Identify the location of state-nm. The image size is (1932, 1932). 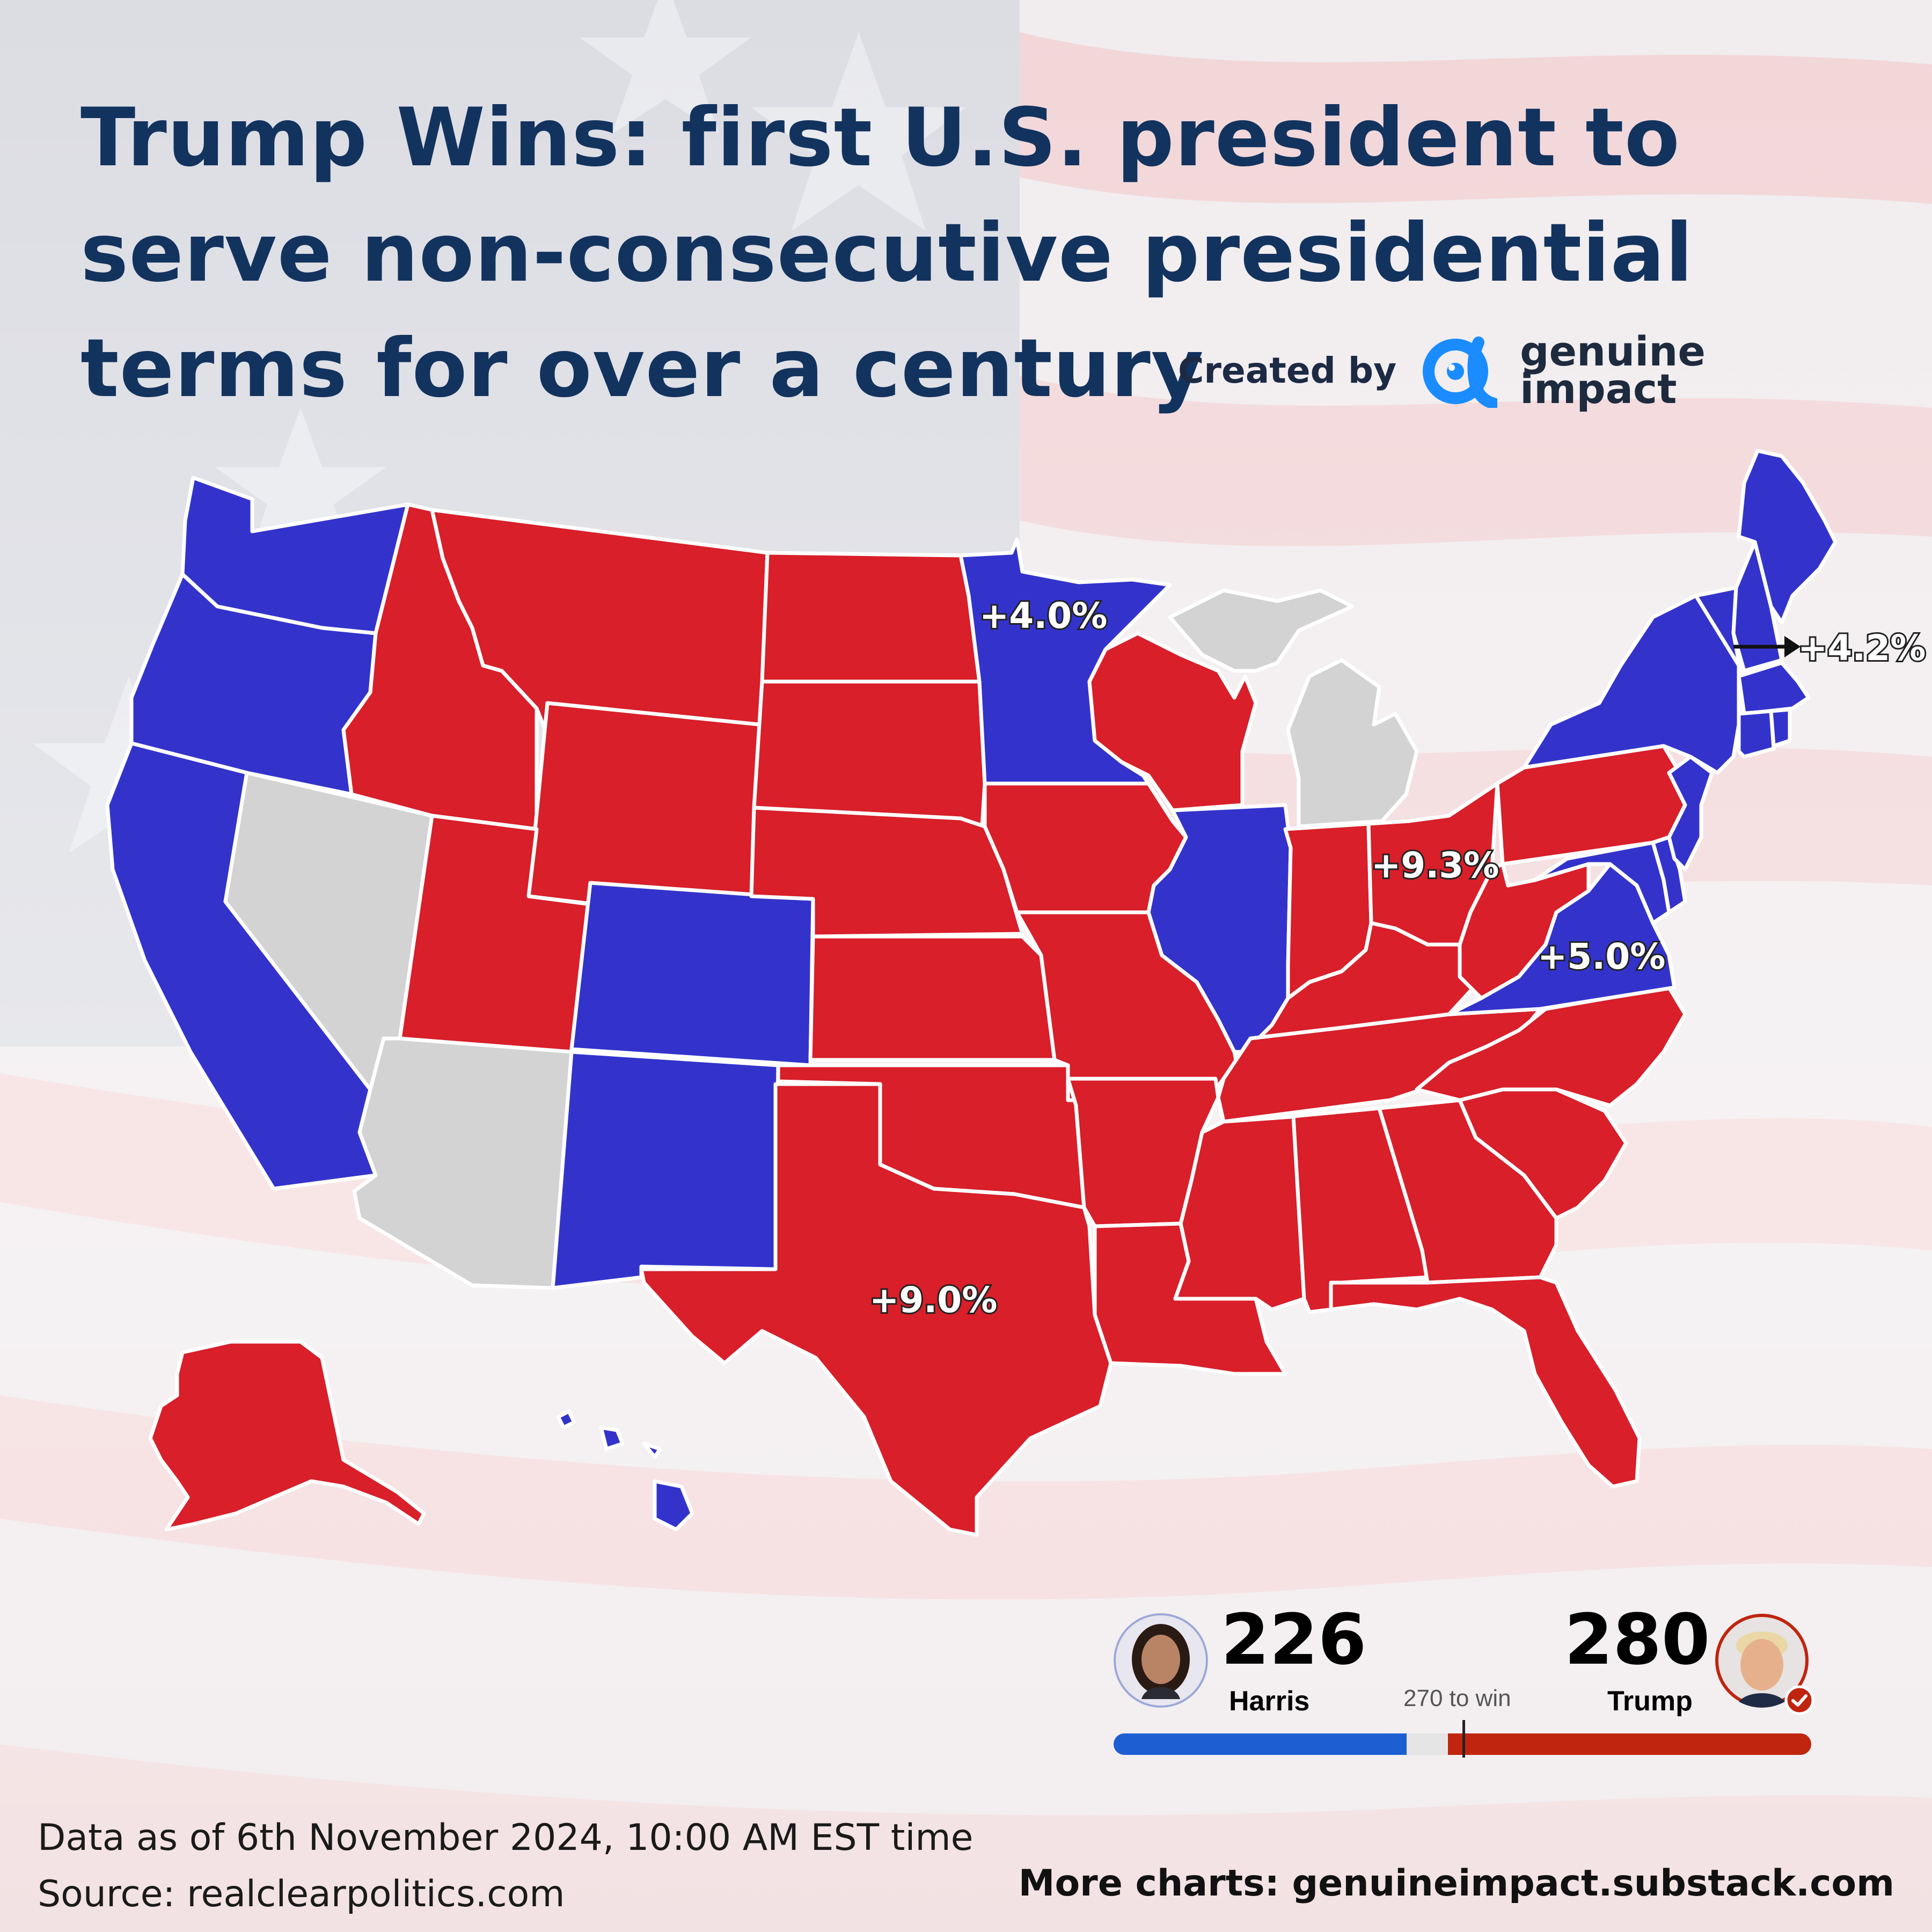
(665, 1170).